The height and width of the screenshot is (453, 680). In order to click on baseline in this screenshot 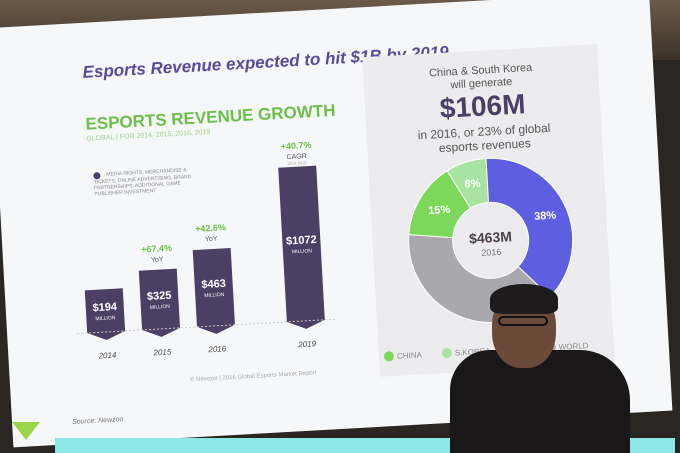, I will do `click(207, 326)`.